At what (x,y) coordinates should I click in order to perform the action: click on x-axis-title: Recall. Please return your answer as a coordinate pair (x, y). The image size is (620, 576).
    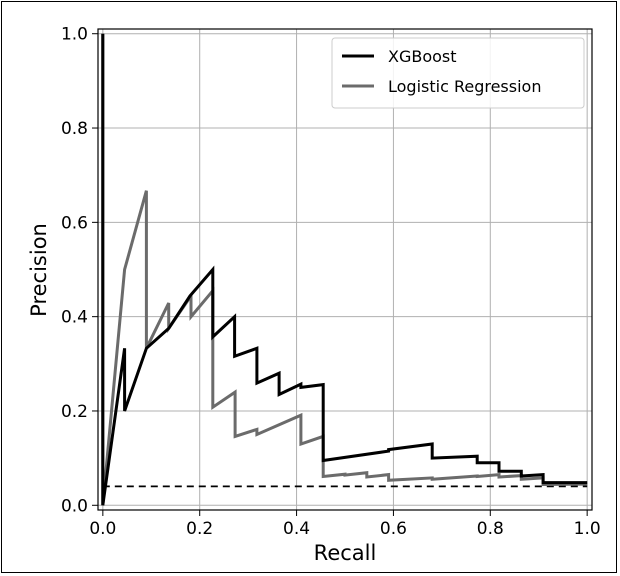
    Looking at the image, I should click on (345, 553).